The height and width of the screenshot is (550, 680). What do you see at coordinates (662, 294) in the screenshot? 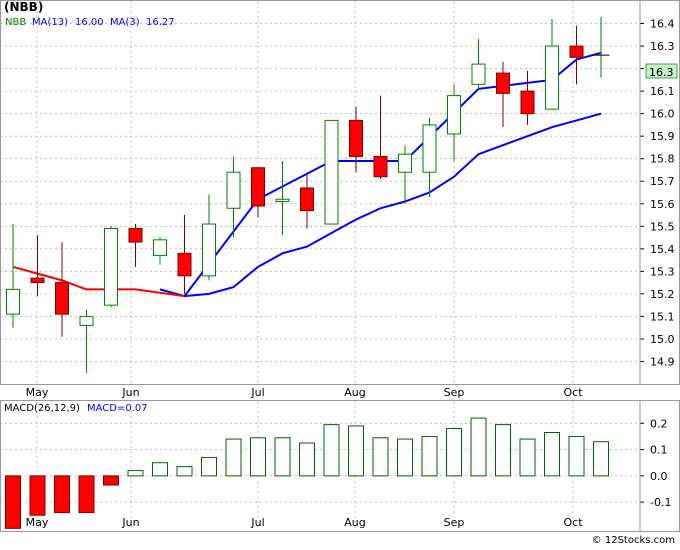
I see `price-tick-label: 15.2` at bounding box center [662, 294].